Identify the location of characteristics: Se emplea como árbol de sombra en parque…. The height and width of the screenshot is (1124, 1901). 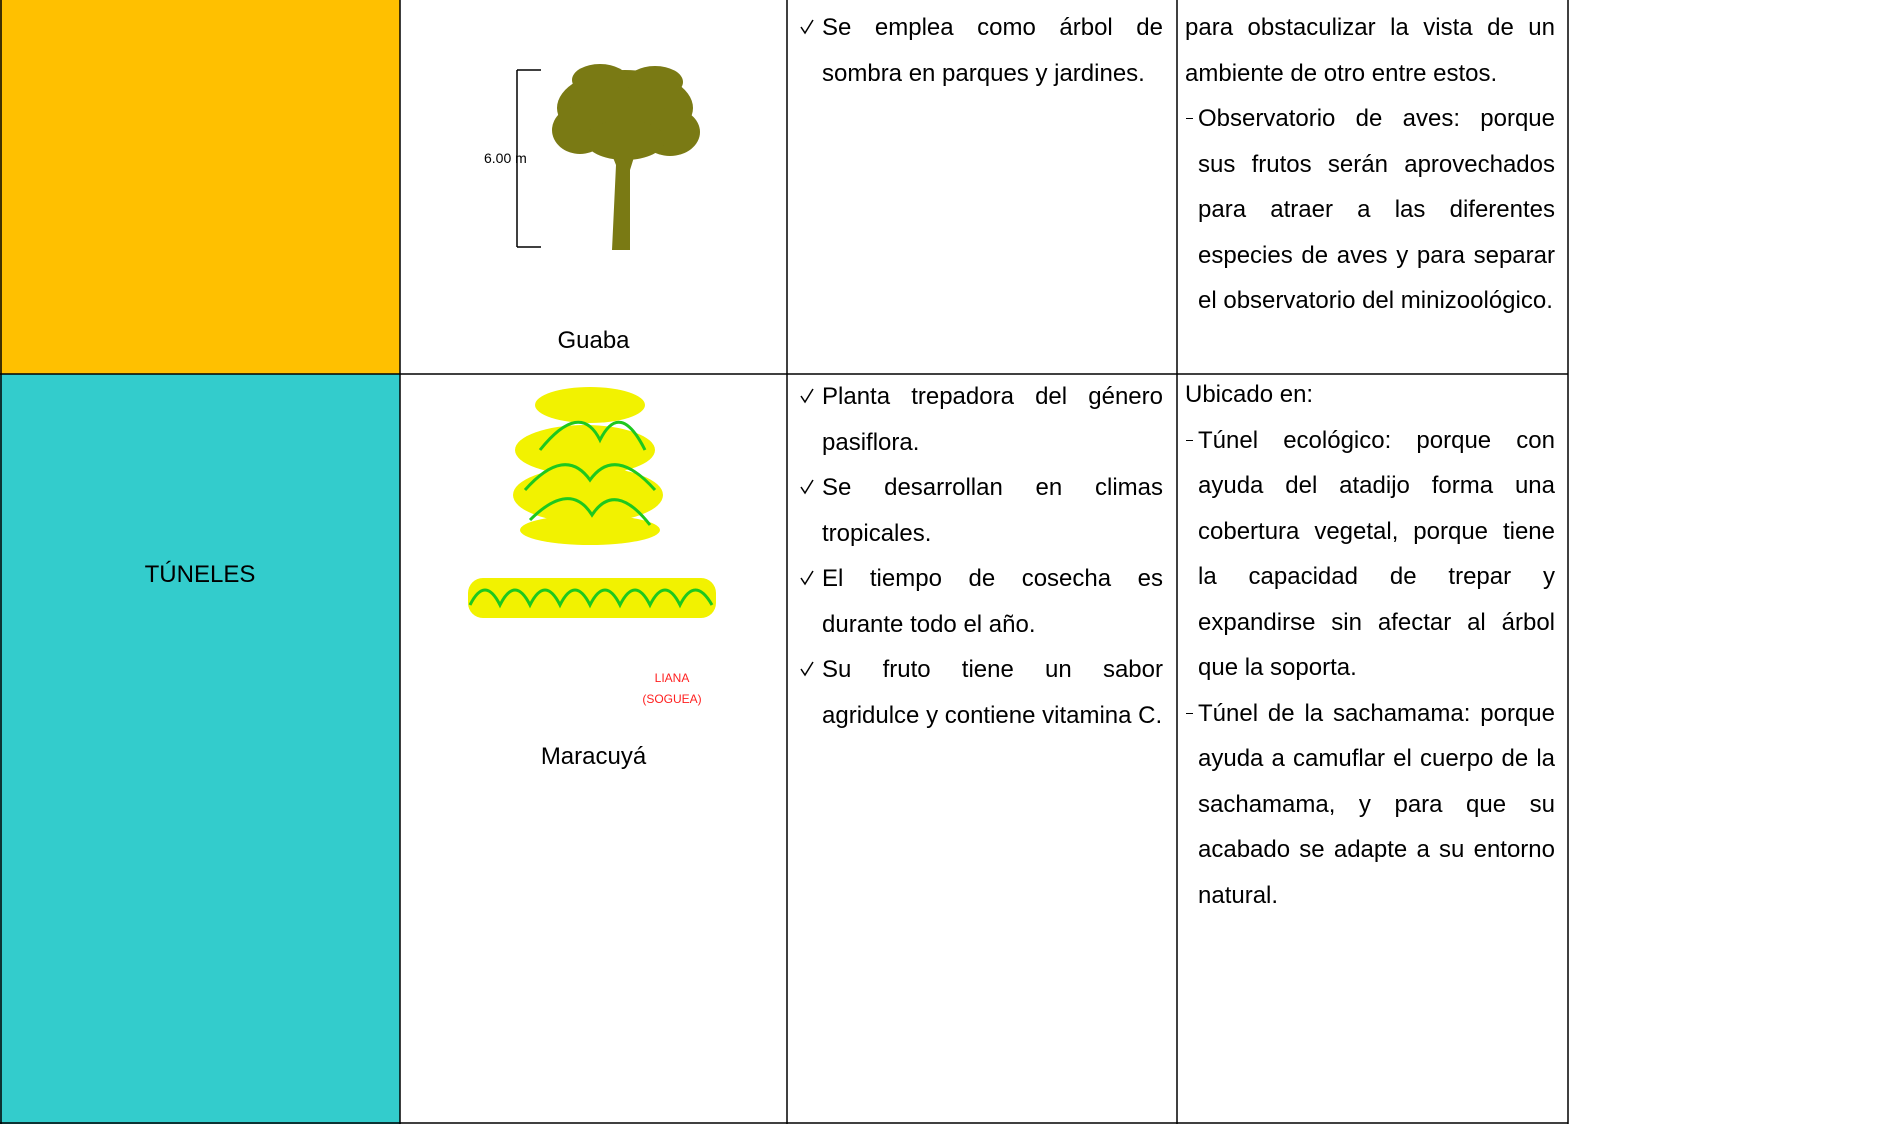
(981, 50).